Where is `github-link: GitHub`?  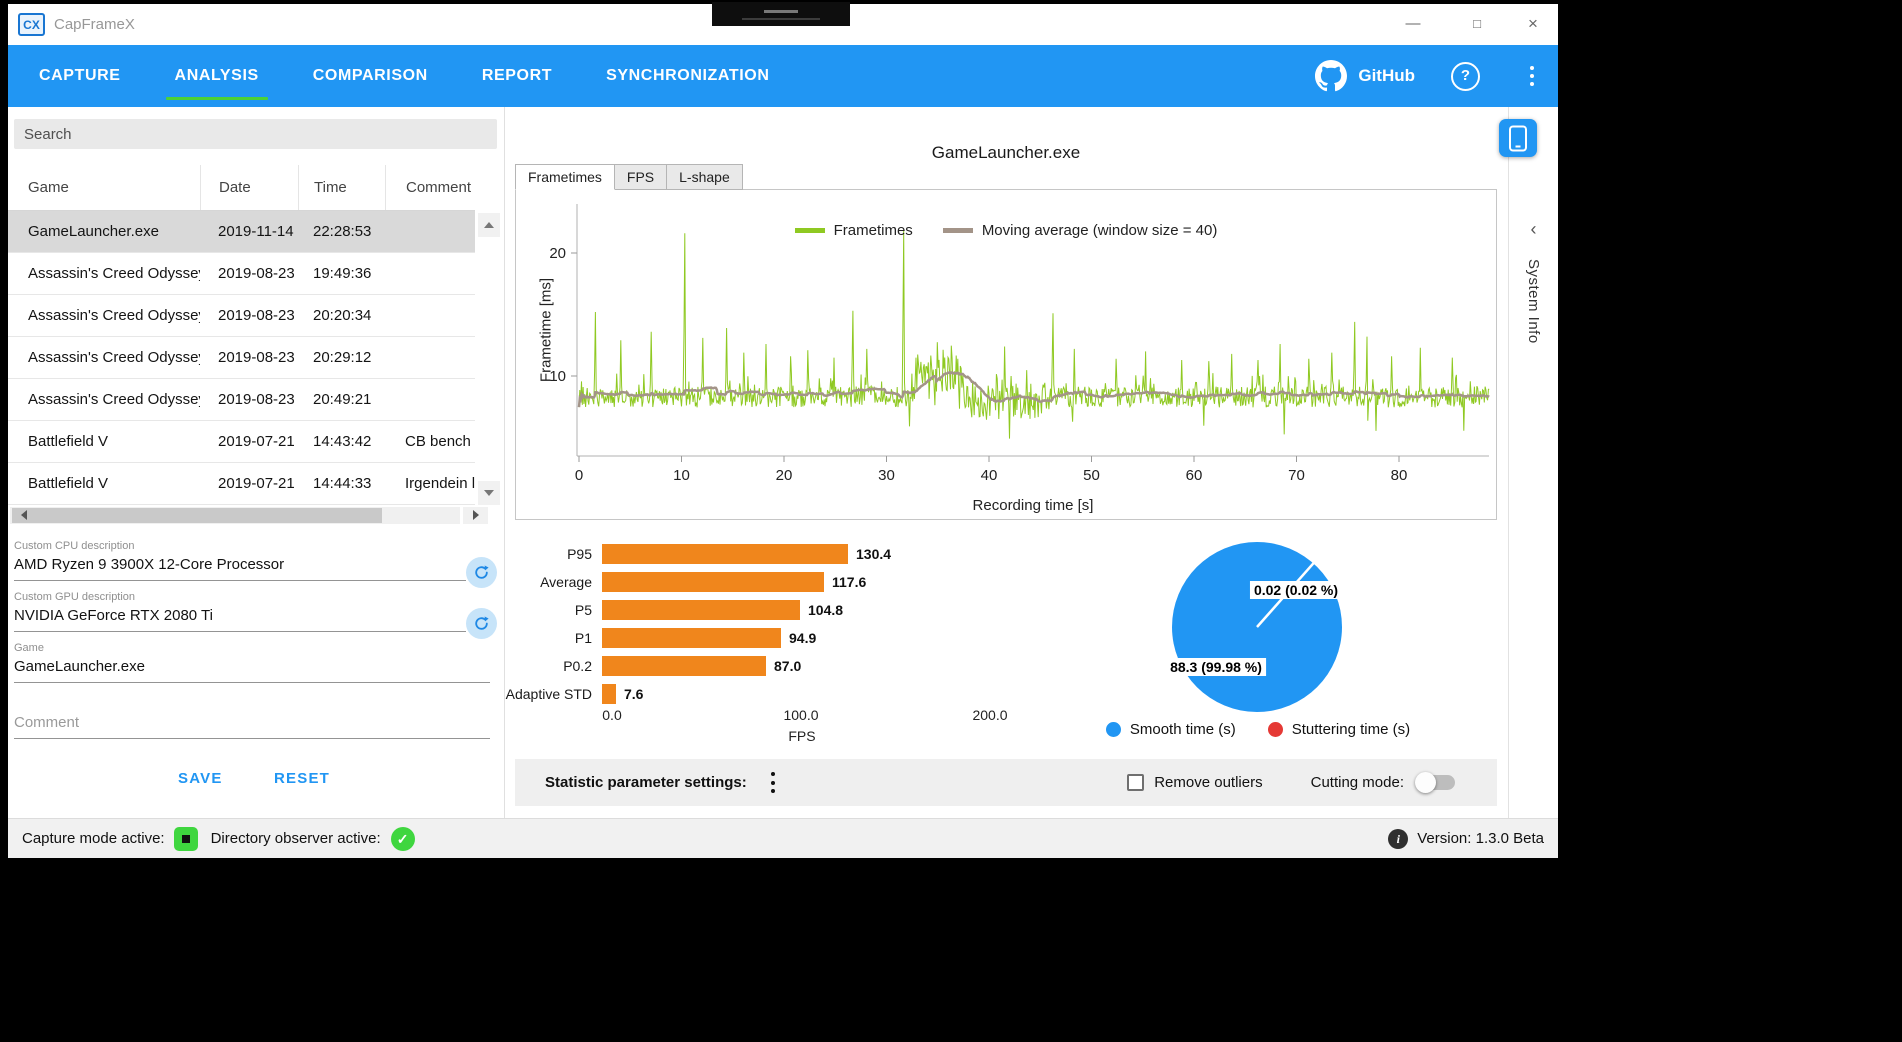 github-link: GitHub is located at coordinates (1365, 76).